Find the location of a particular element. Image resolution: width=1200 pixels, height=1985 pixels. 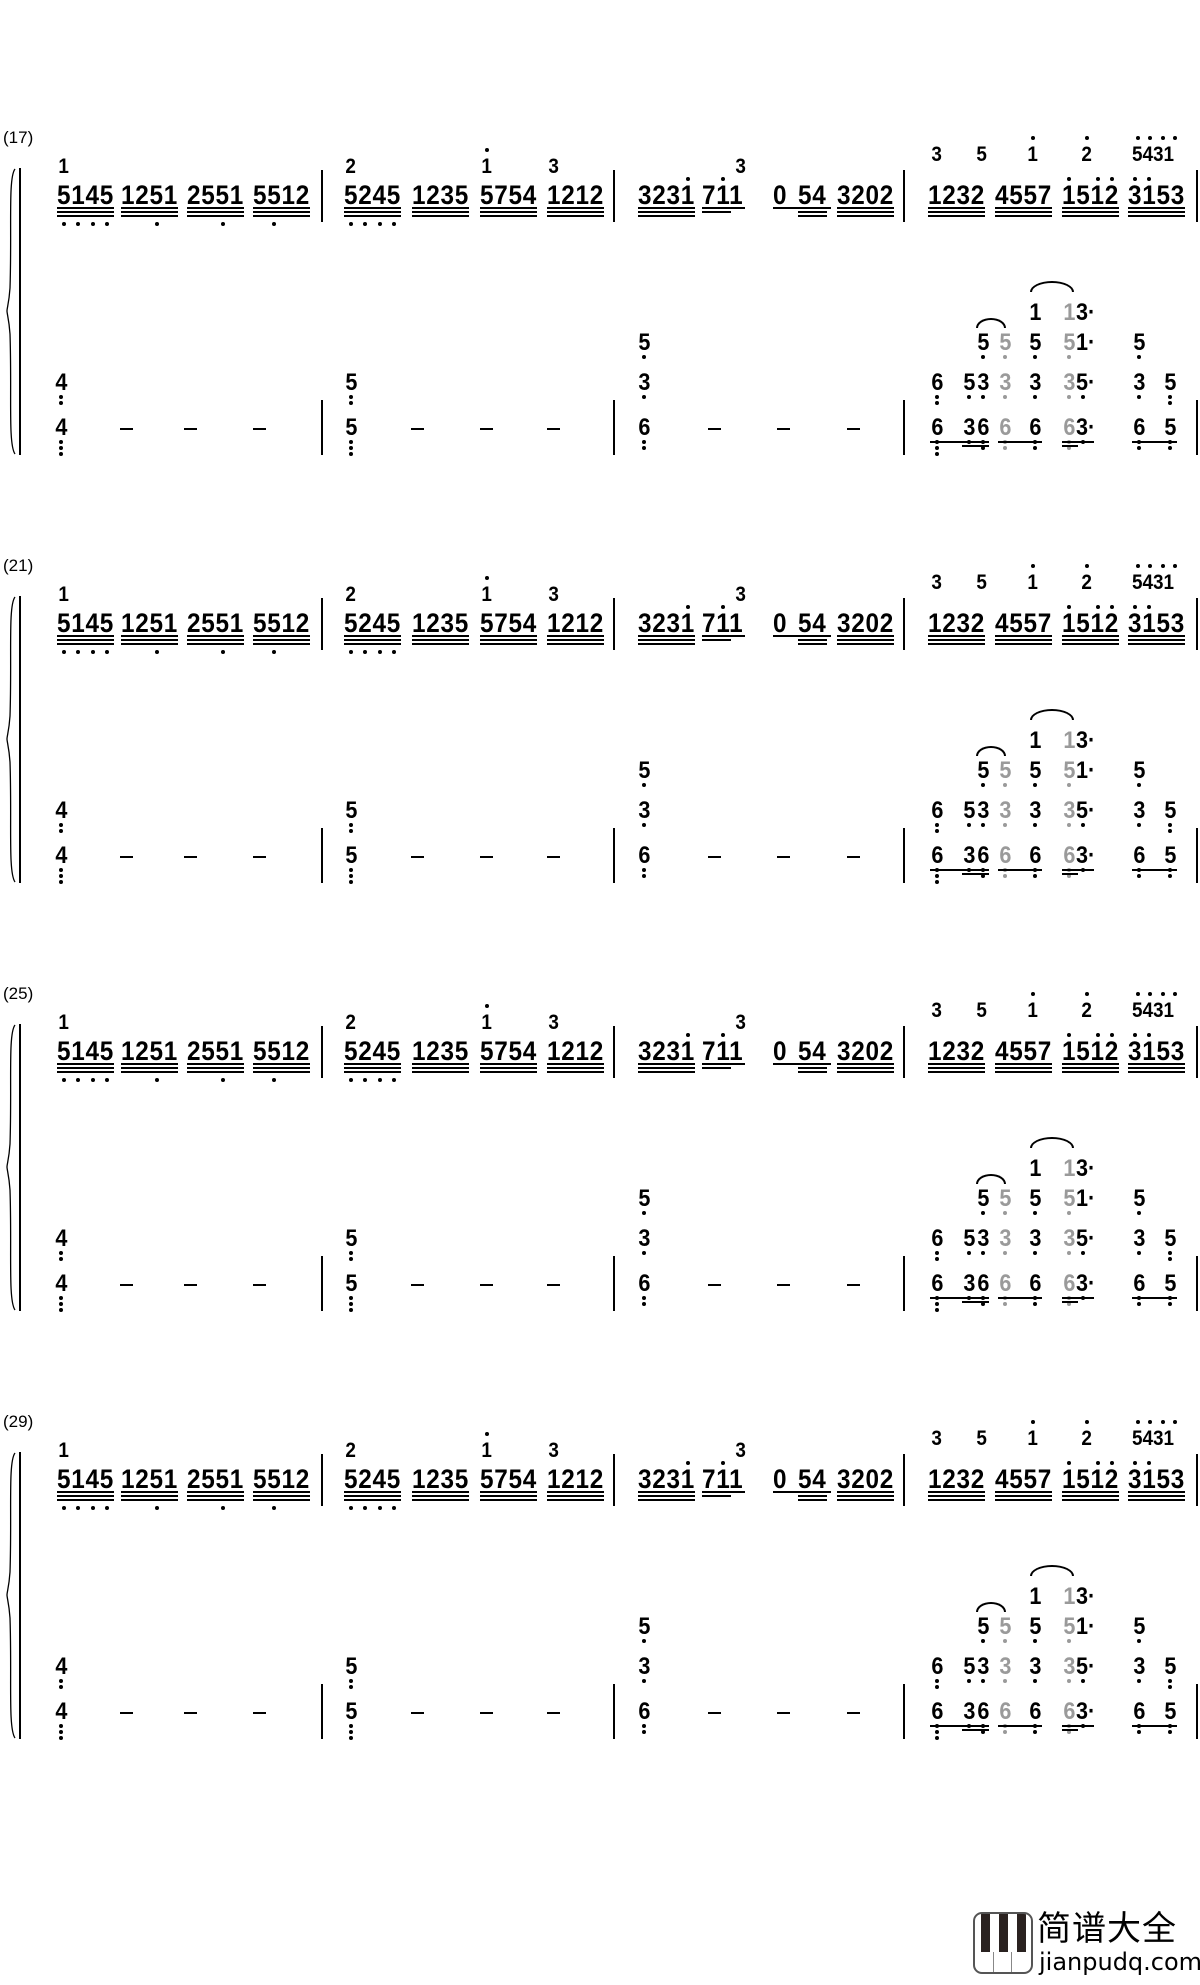

note-group: 0 is located at coordinates (780, 195).